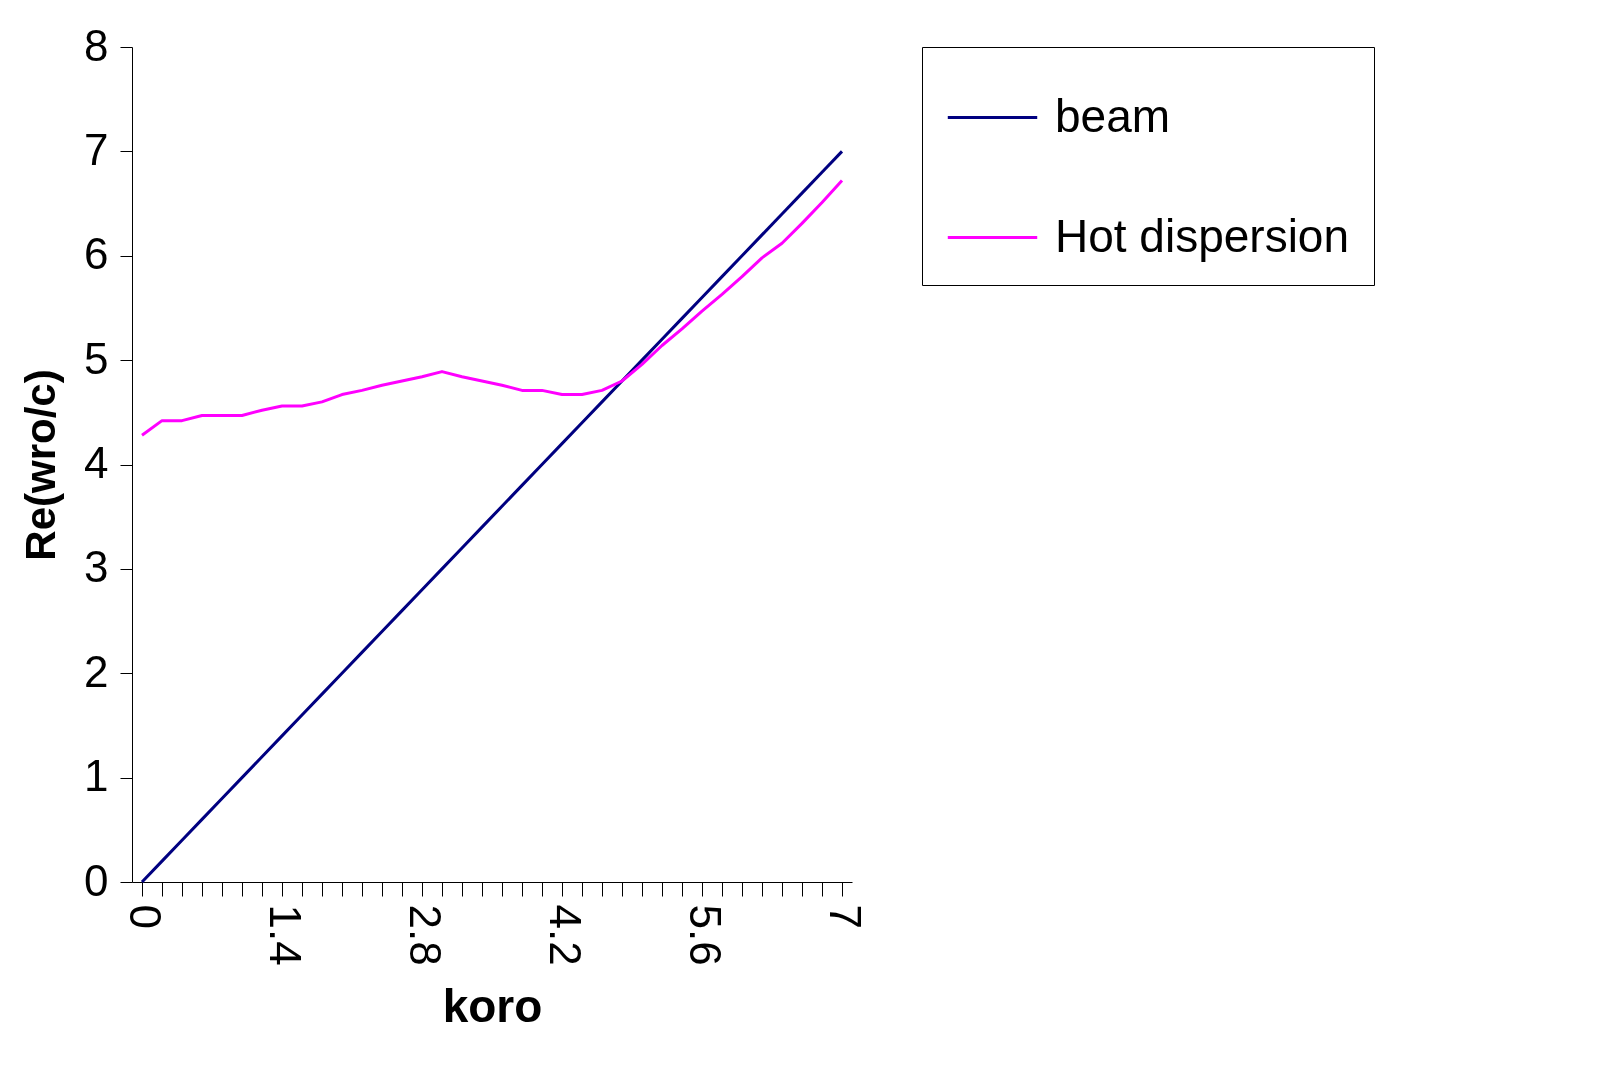 This screenshot has width=1598, height=1074. Describe the element at coordinates (96, 567) in the screenshot. I see `y-tick-label: 3` at that location.